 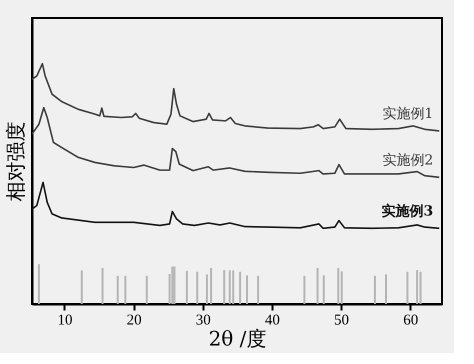 What do you see at coordinates (410, 320) in the screenshot?
I see `x-tick-label: 60` at bounding box center [410, 320].